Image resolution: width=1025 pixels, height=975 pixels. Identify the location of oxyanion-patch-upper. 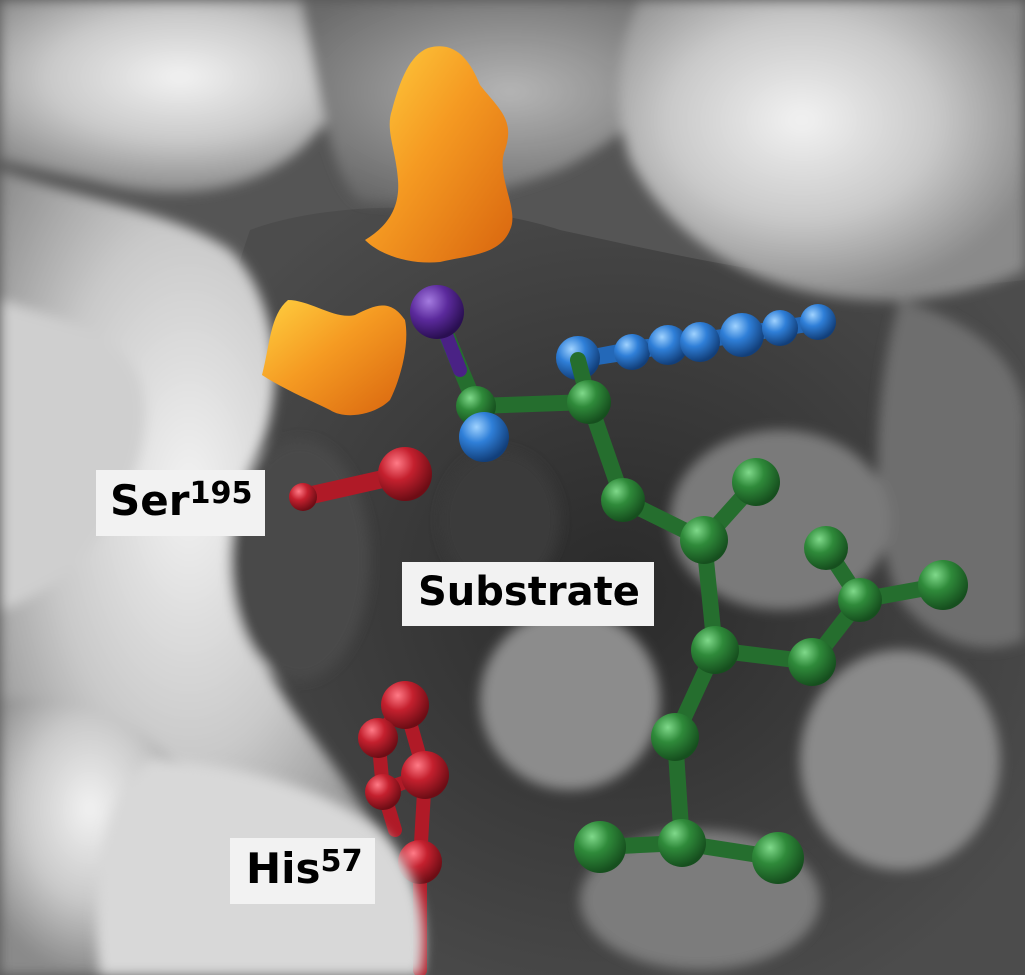
(439, 154).